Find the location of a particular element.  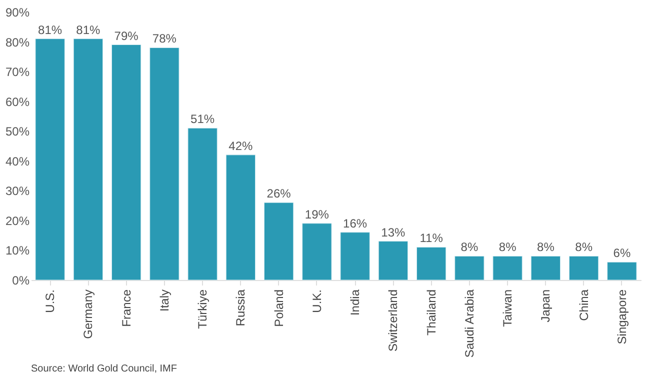

x-tick-label: Taiwan is located at coordinates (507, 308).